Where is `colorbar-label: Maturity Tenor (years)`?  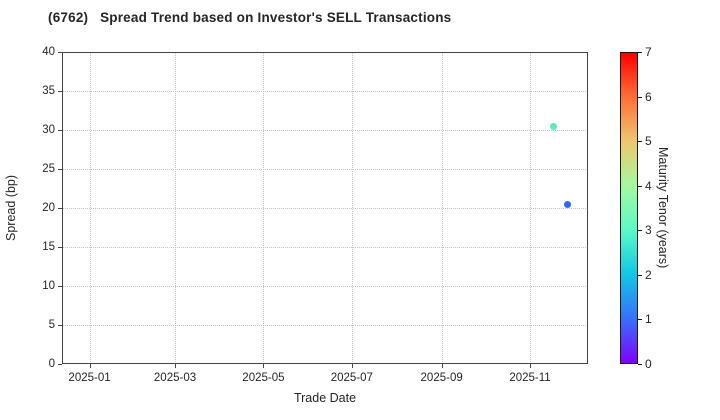
colorbar-label: Maturity Tenor (years) is located at coordinates (663, 208).